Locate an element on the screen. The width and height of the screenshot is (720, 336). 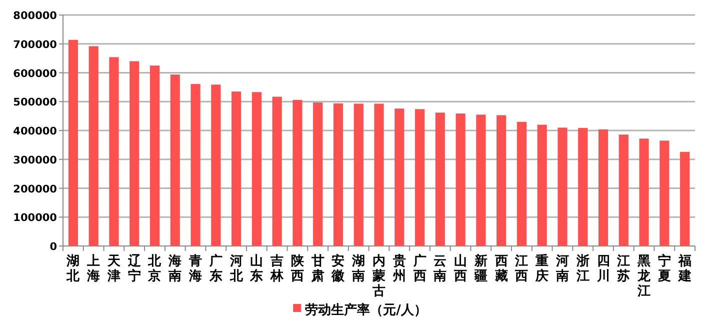
y-tick-label: 200000 is located at coordinates (35, 189).